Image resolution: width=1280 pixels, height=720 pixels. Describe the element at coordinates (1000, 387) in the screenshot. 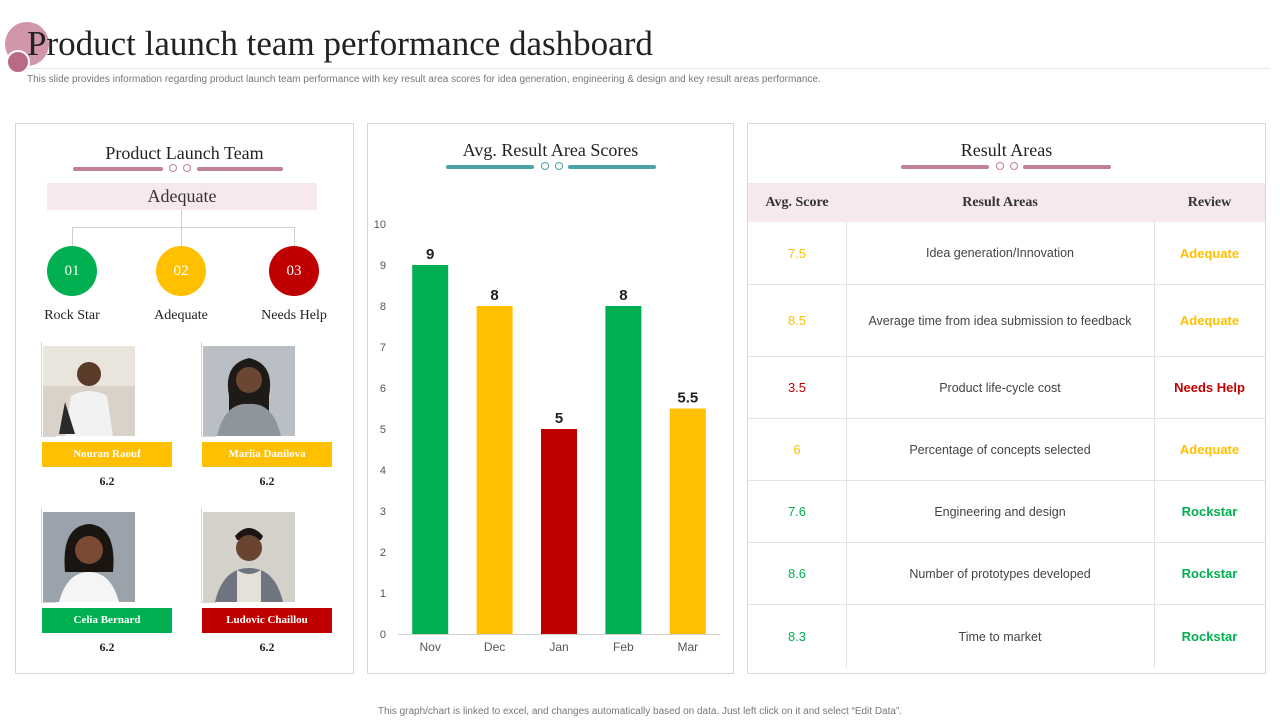

I see `row-result-area: Product life-cycle cost` at that location.